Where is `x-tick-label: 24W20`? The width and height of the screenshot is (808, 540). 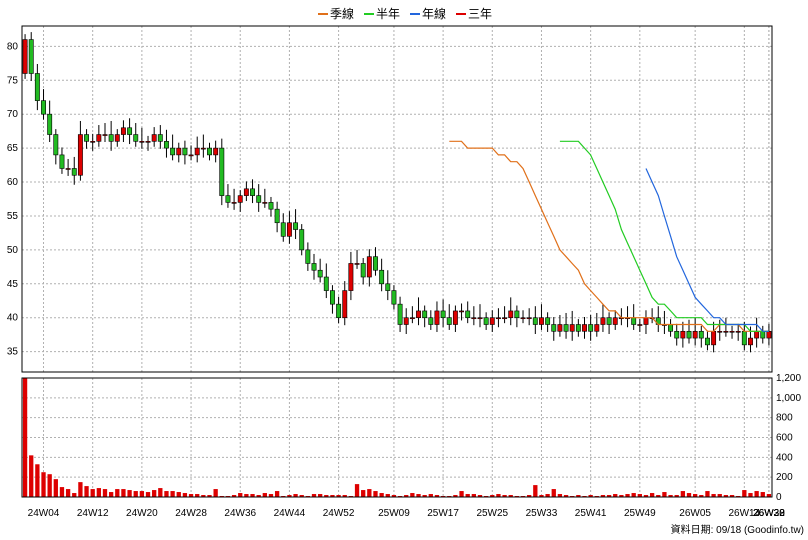
x-tick-label: 24W20 is located at coordinates (142, 513).